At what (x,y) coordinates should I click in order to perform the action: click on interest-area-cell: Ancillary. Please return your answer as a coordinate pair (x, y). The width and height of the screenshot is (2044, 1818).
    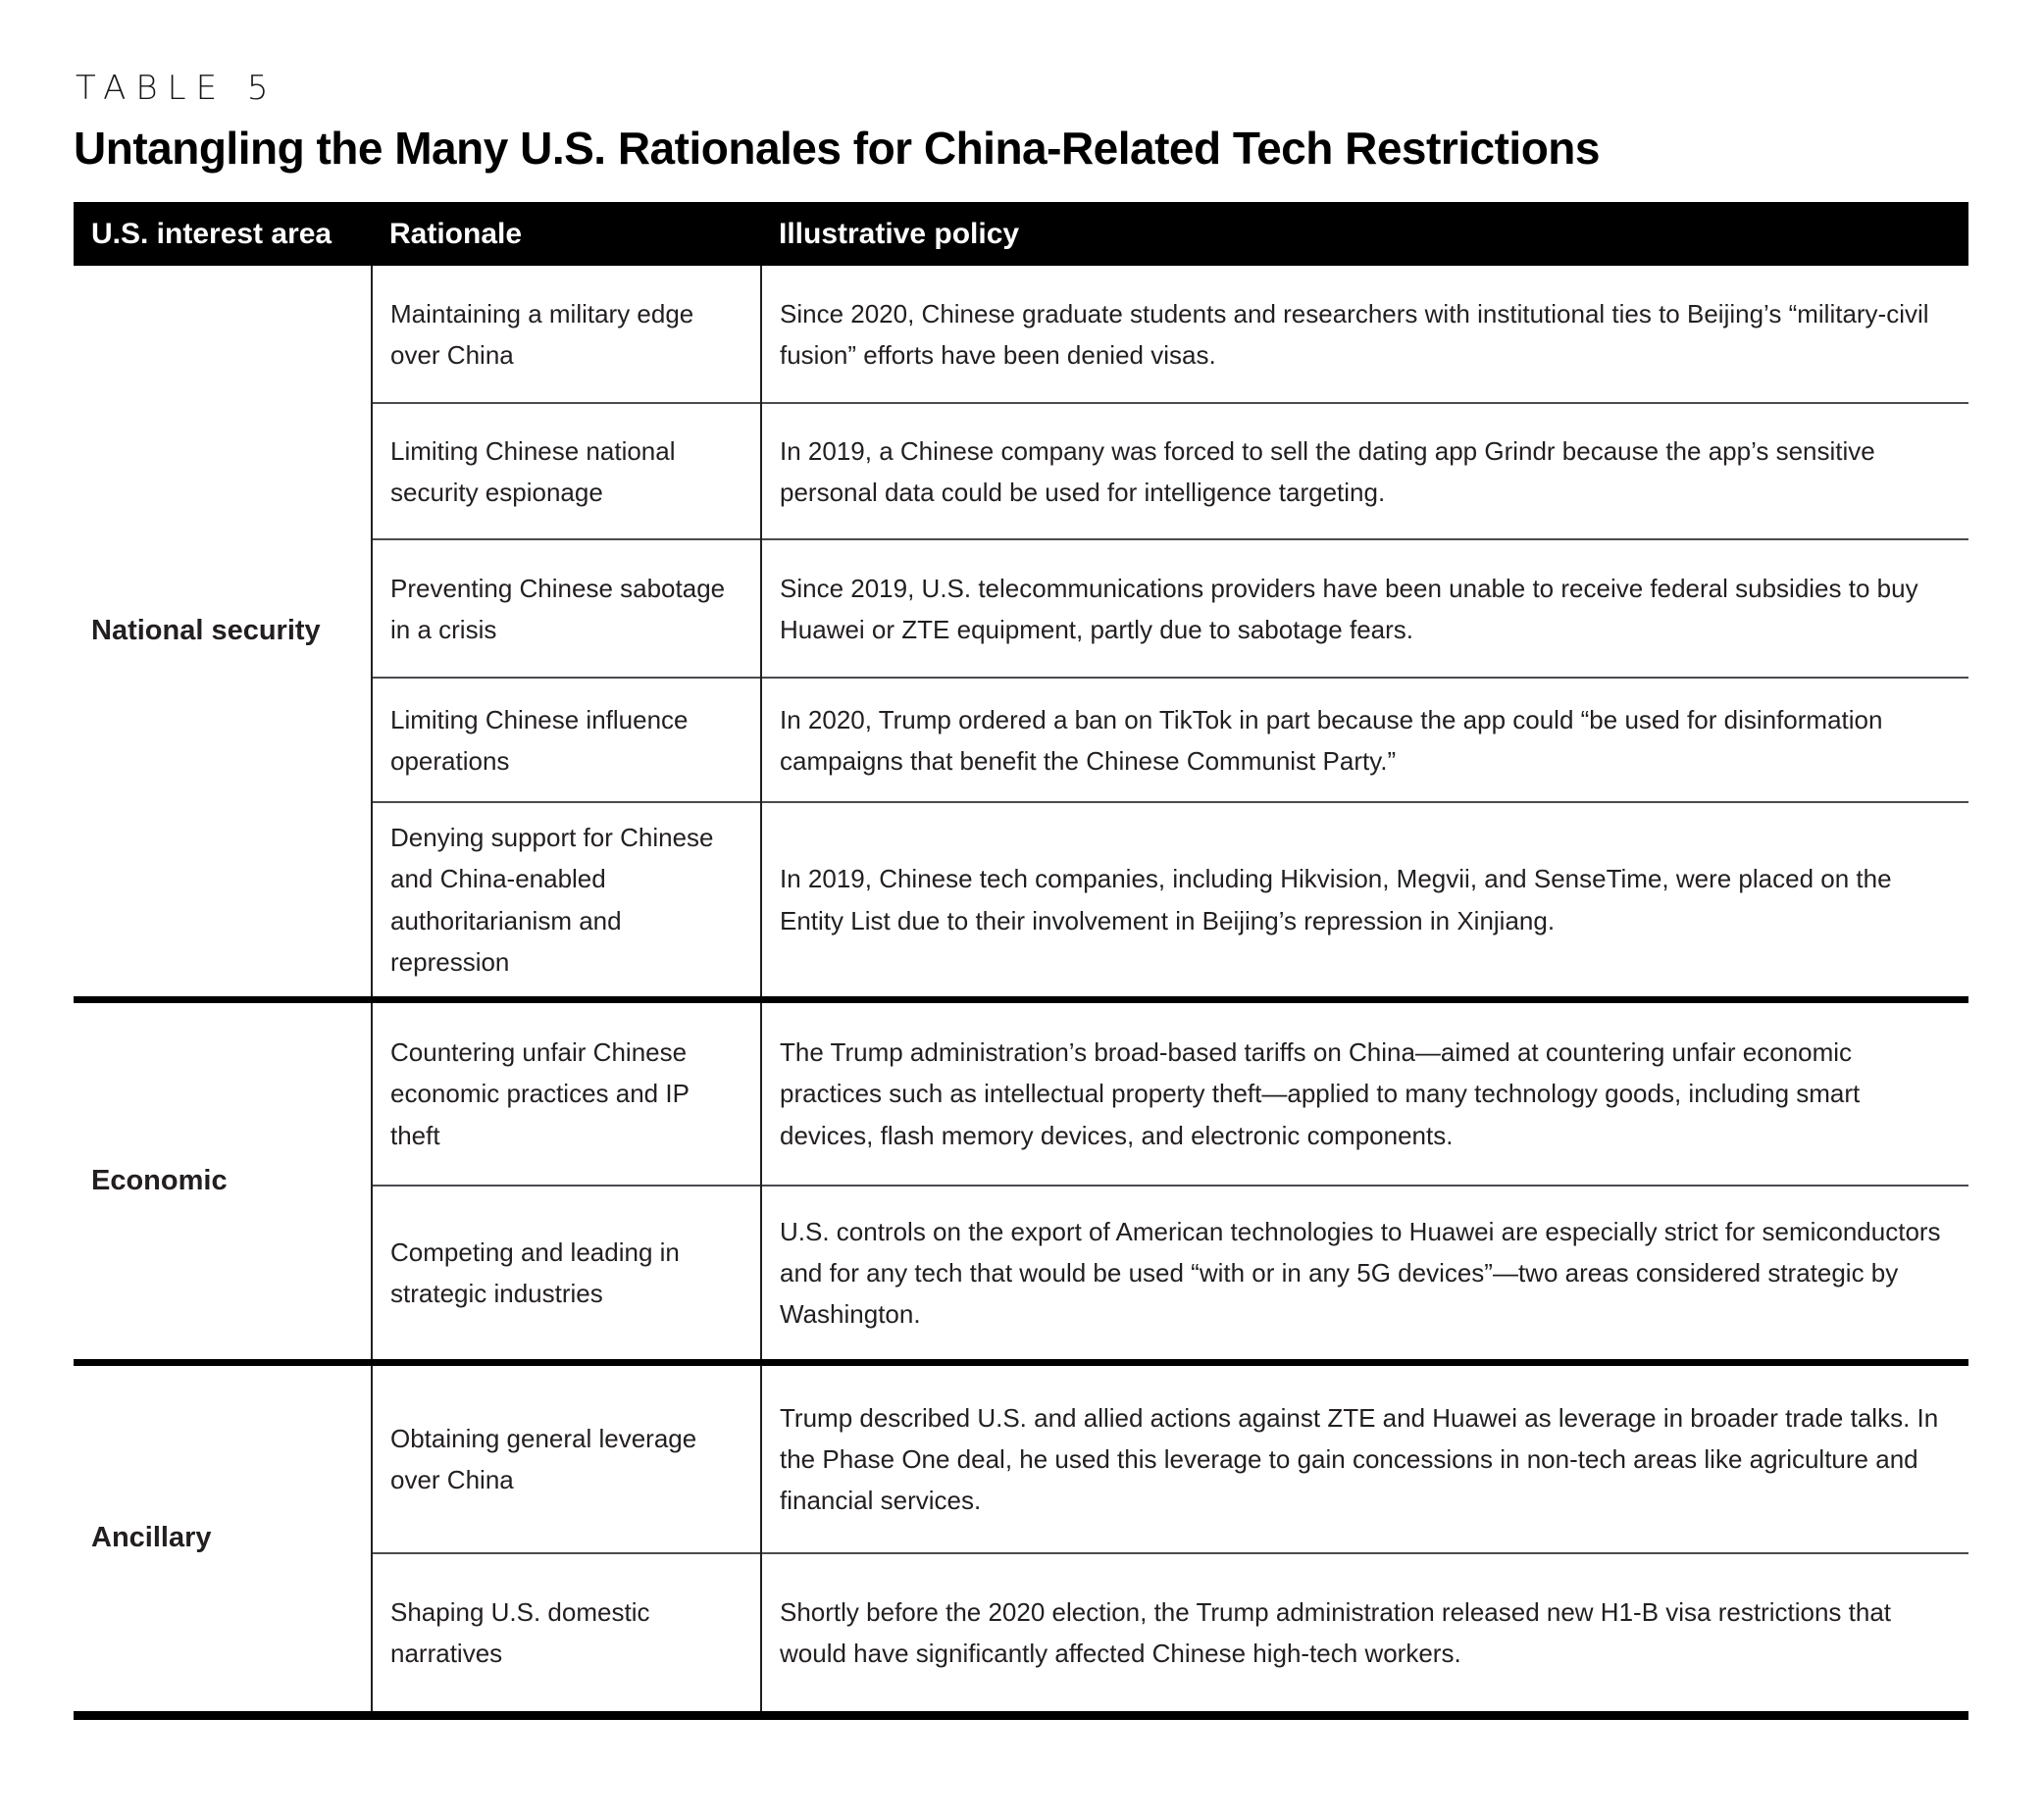
    Looking at the image, I should click on (223, 1537).